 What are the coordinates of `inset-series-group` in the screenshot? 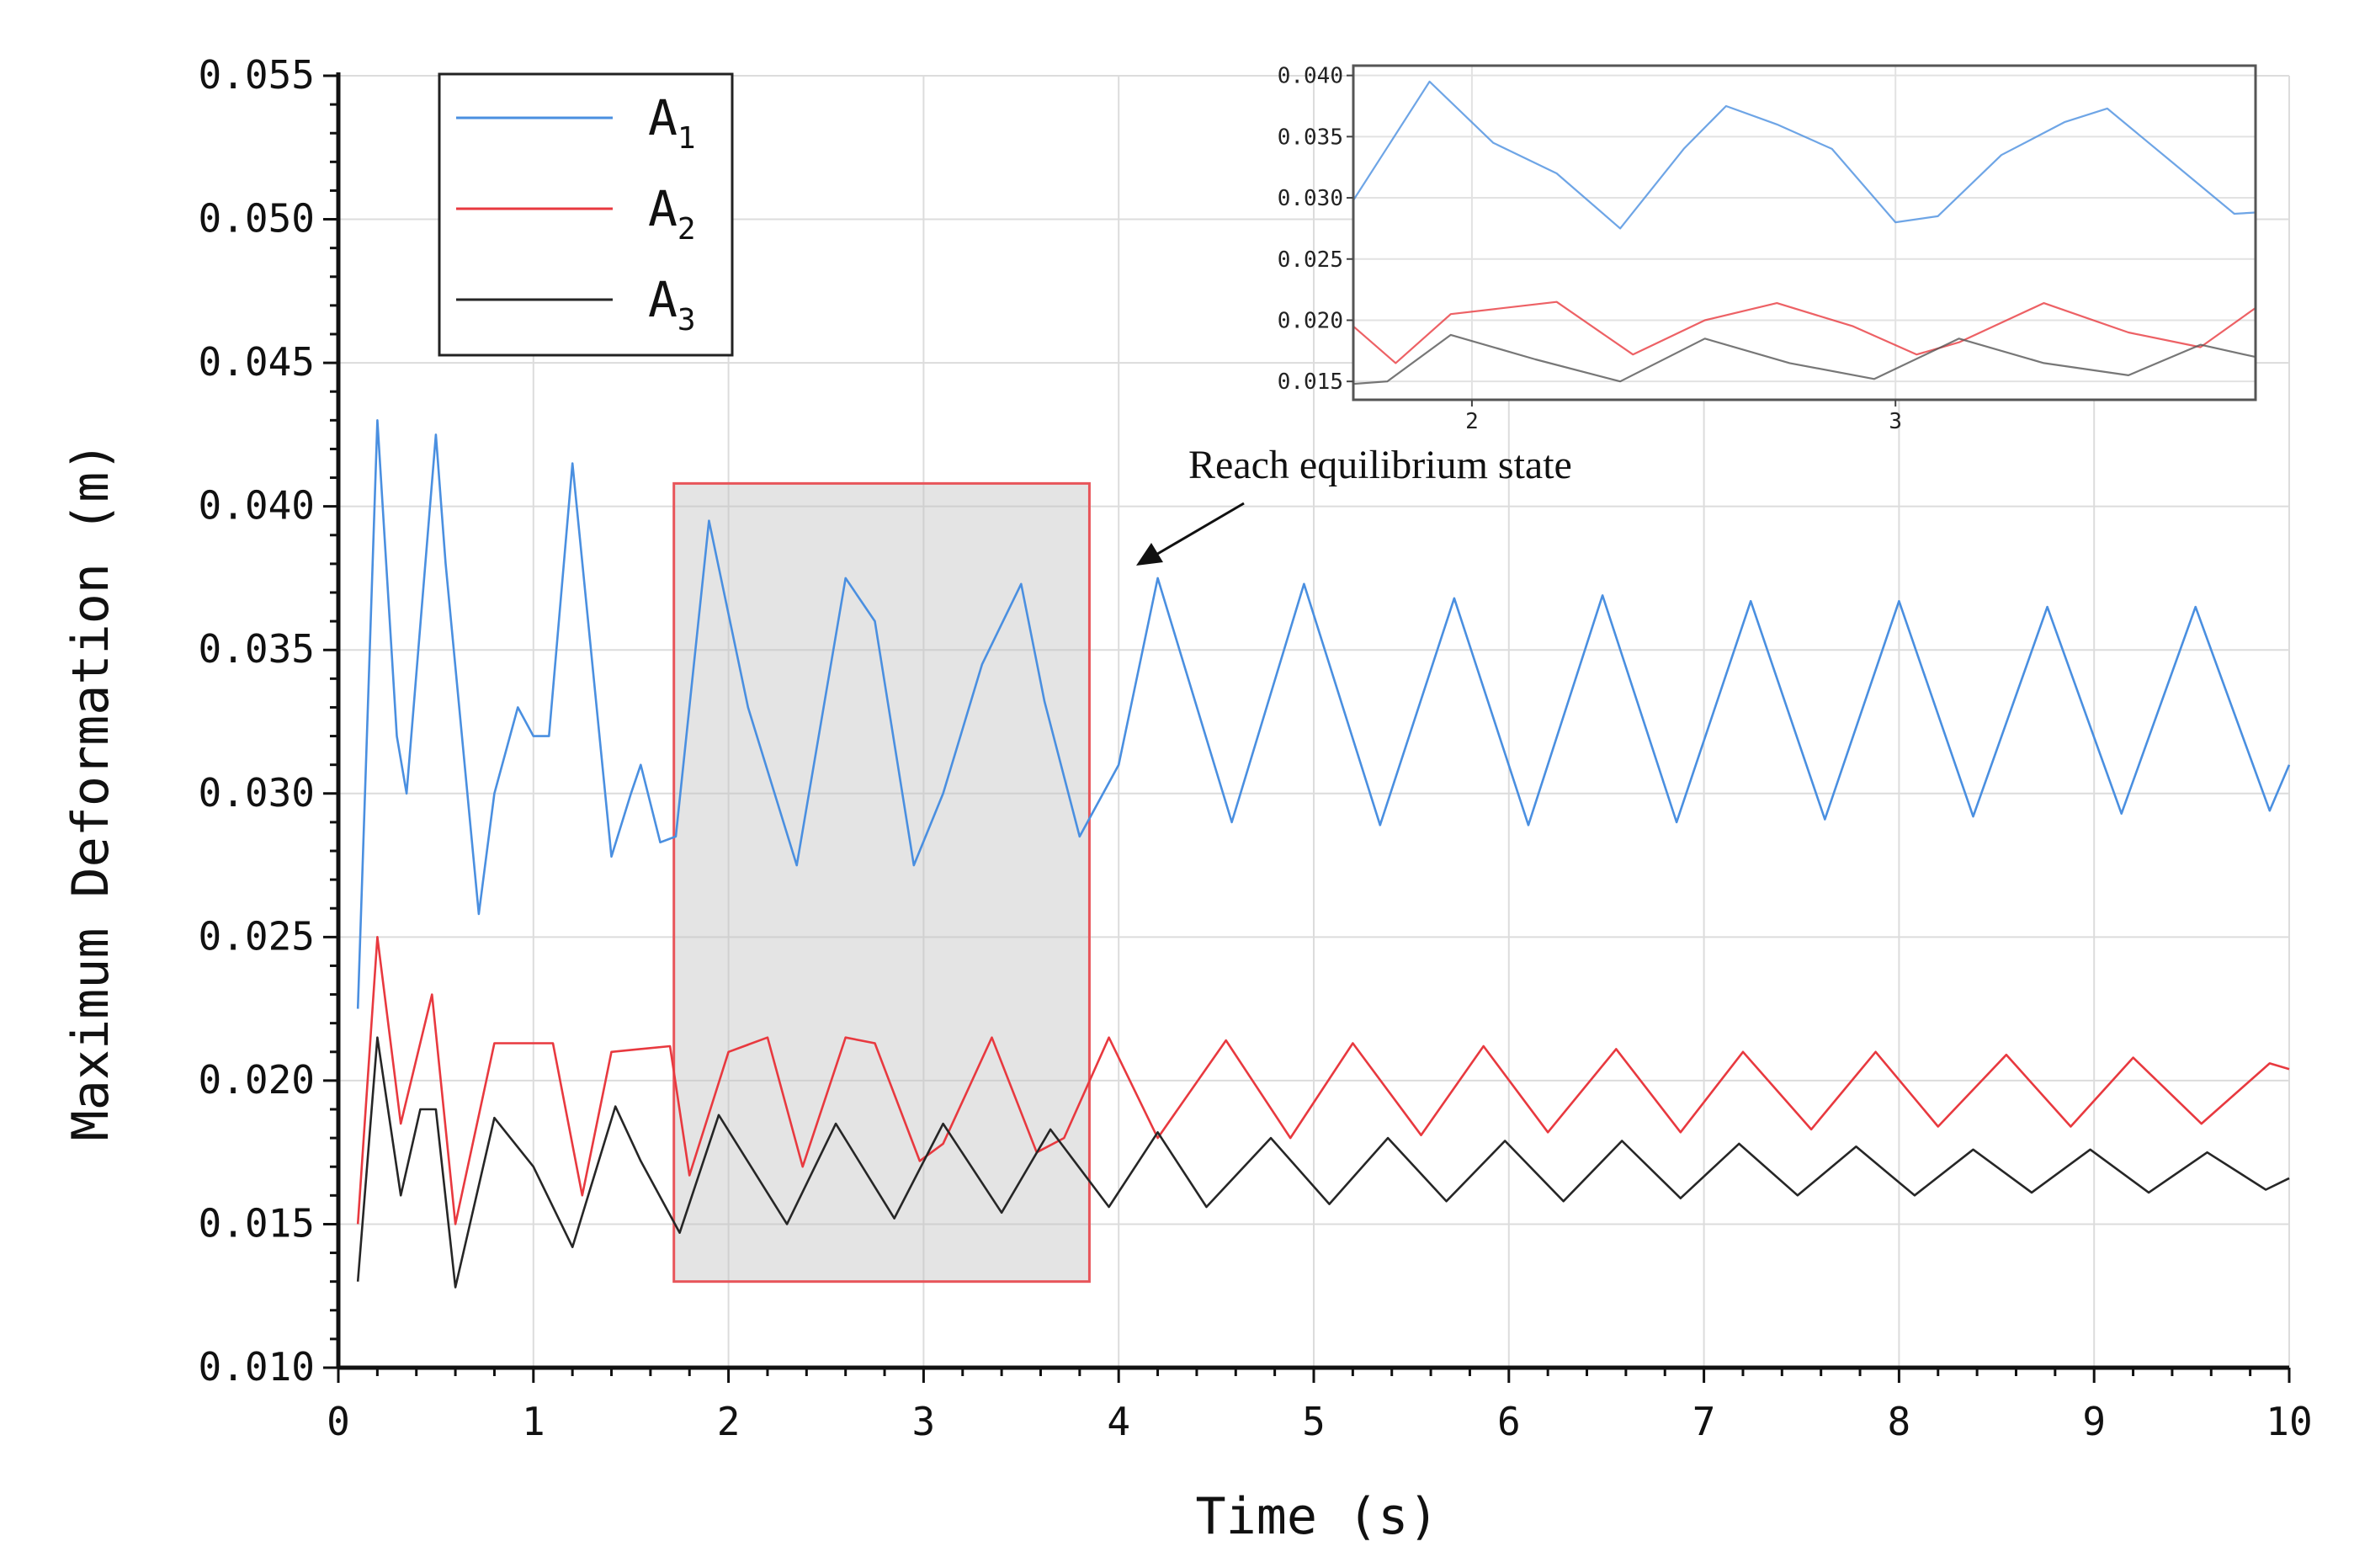 It's located at (1804, 232).